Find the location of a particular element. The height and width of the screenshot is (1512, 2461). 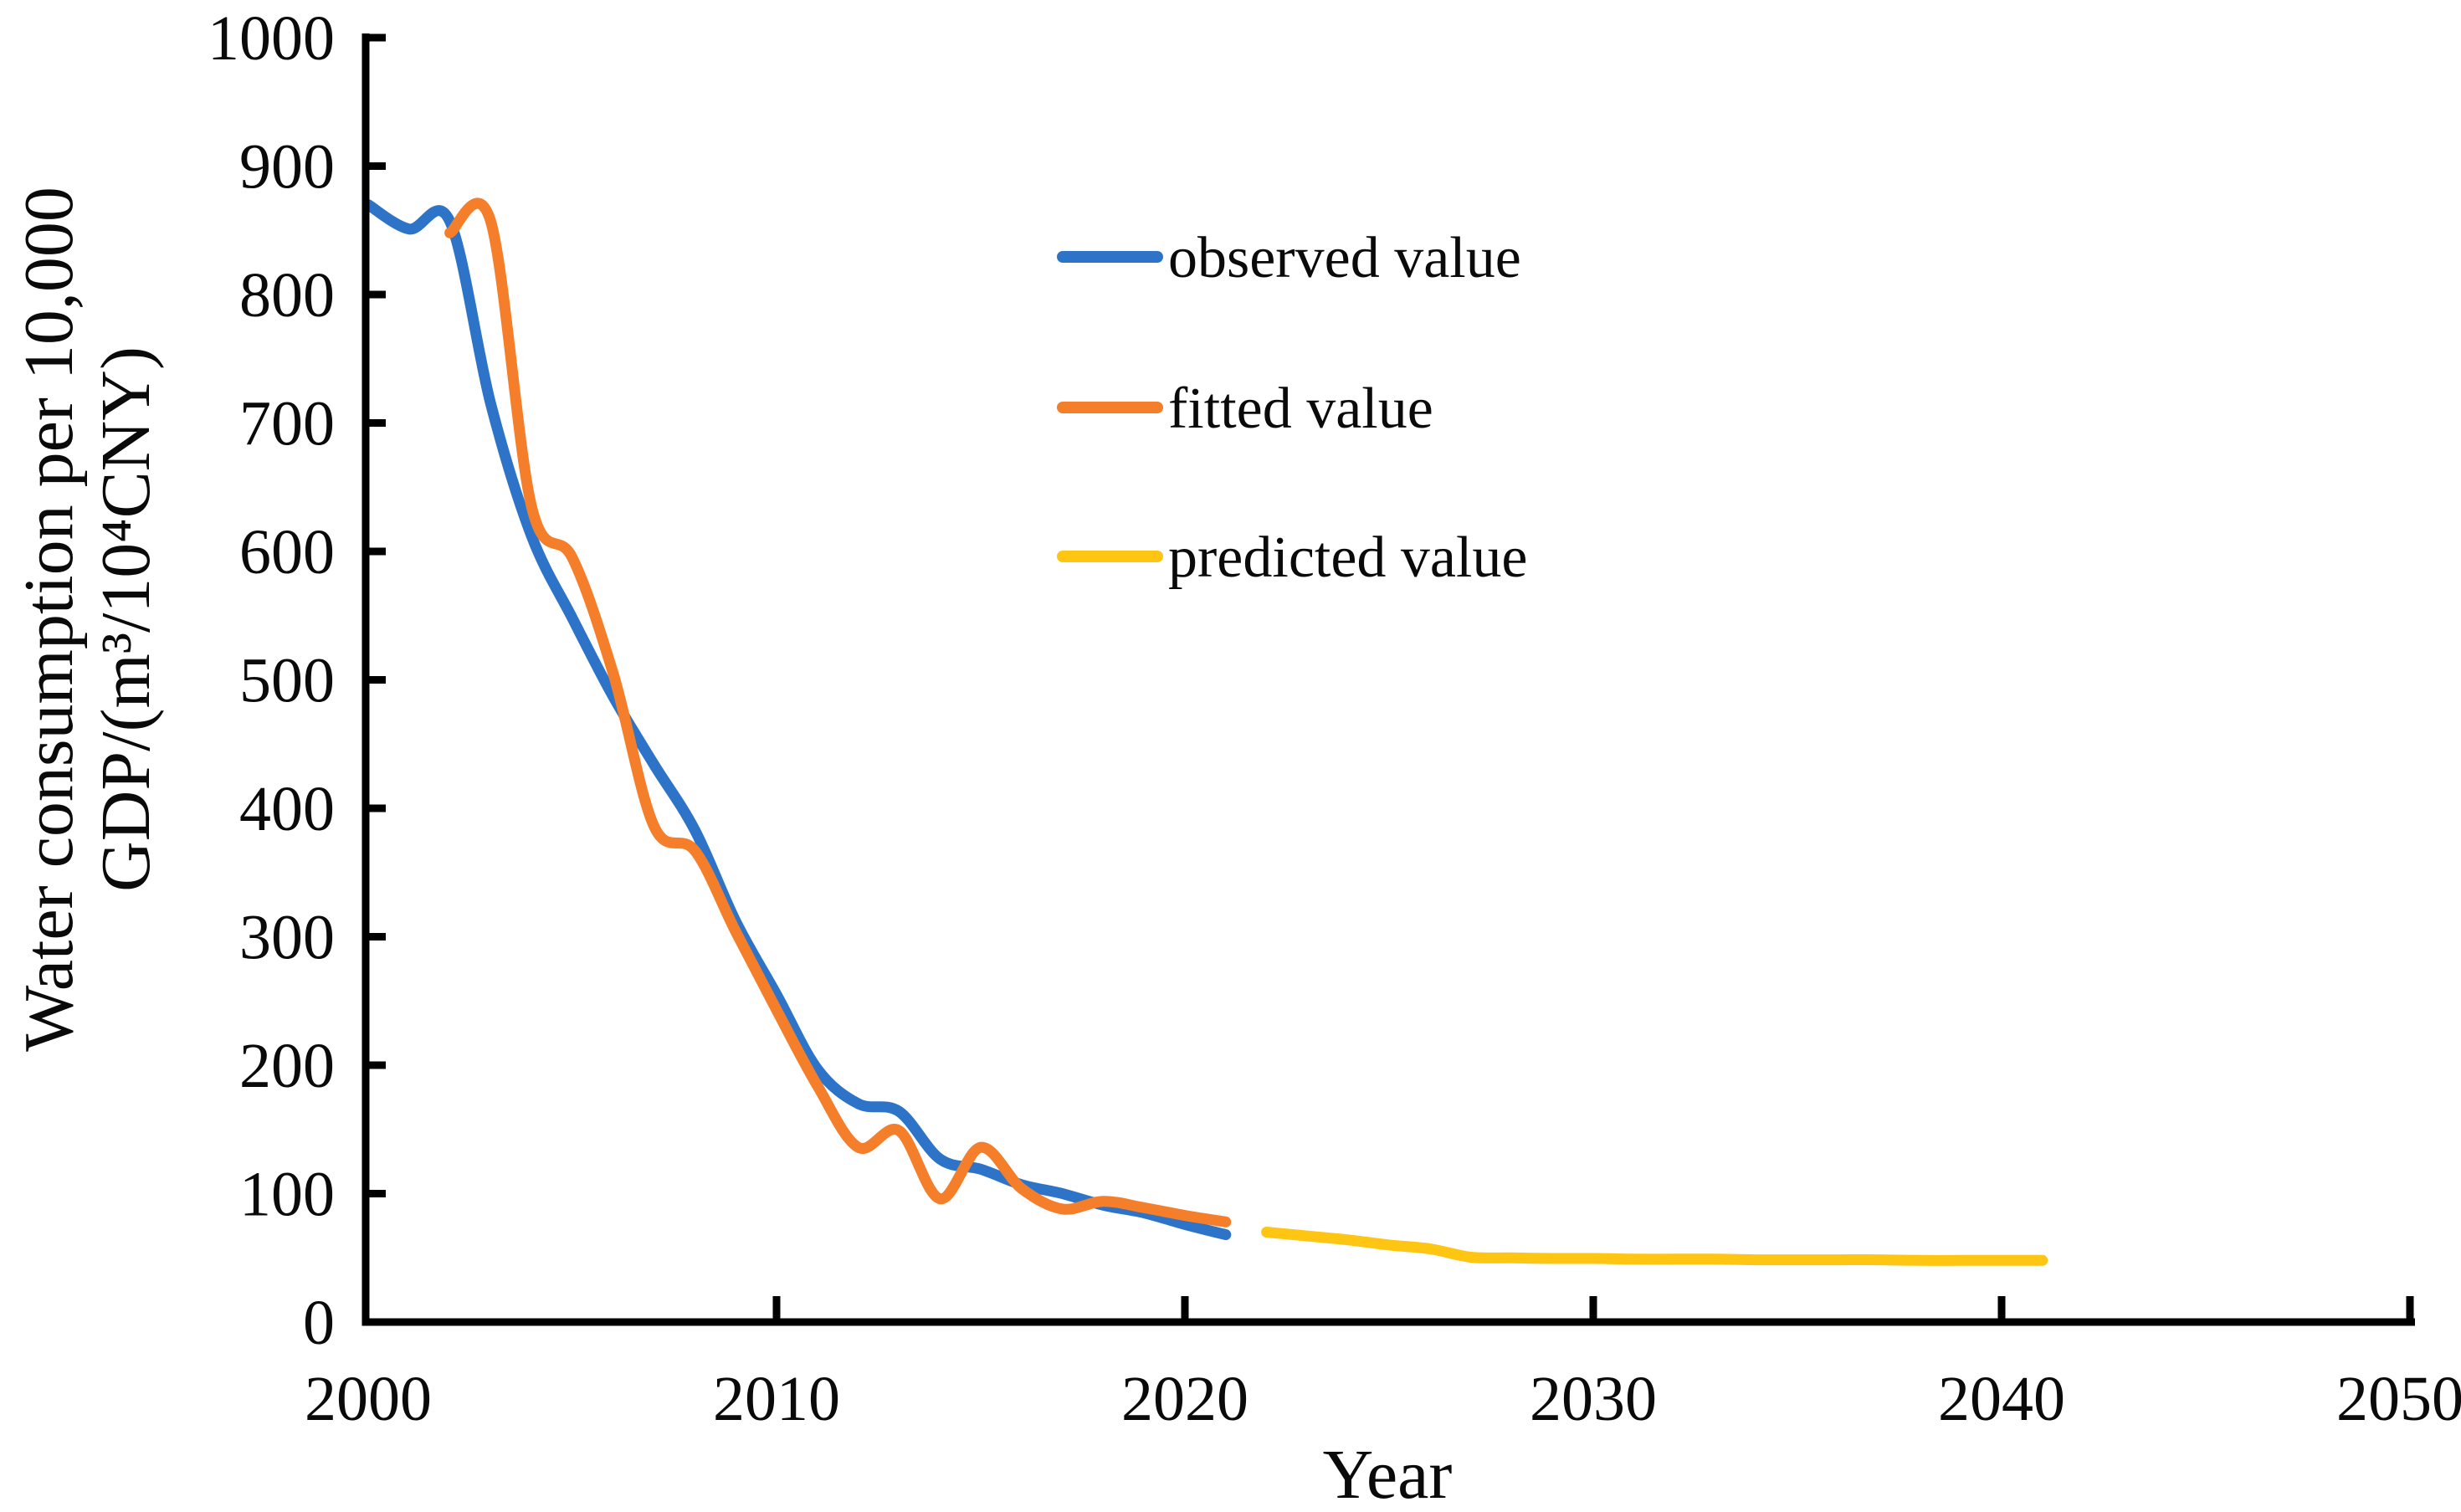

legend-entry-predicted: predicted value is located at coordinates (1292, 557).